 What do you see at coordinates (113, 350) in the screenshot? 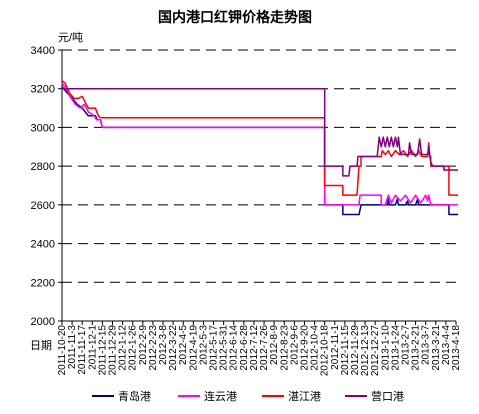
I see `x-tick-label: 2011-12-29` at bounding box center [113, 350].